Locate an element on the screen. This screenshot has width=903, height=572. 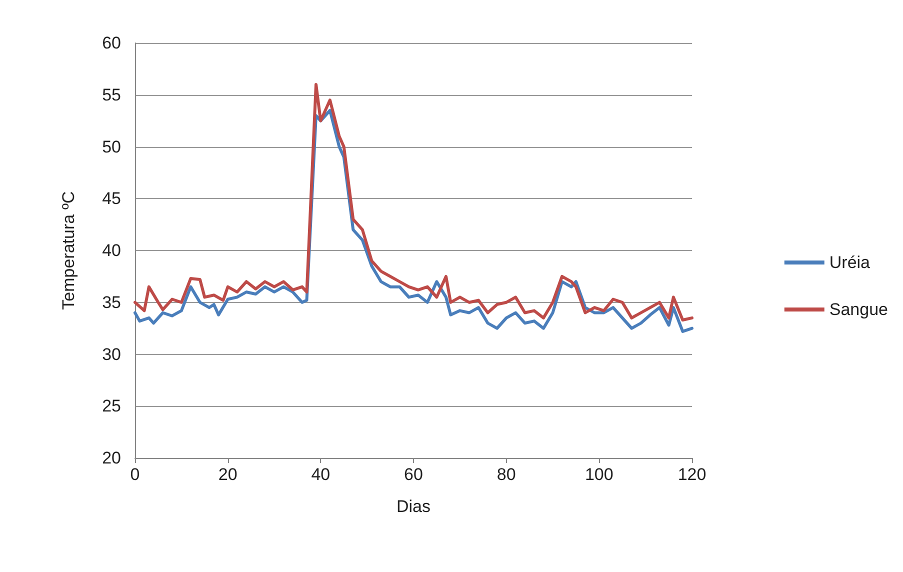
x-tick-label: 100 is located at coordinates (599, 474).